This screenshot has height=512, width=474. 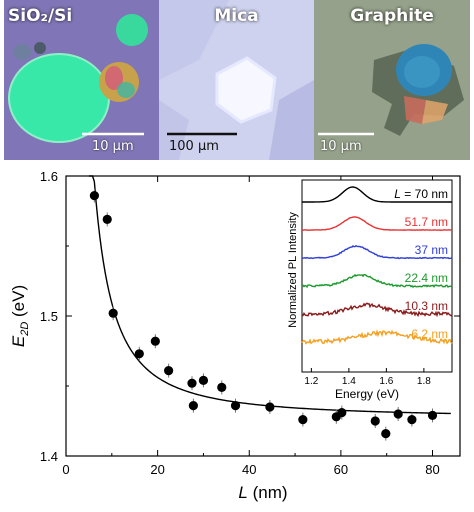 What do you see at coordinates (18, 303) in the screenshot?
I see `y-axis-label-unit: (eV)` at bounding box center [18, 303].